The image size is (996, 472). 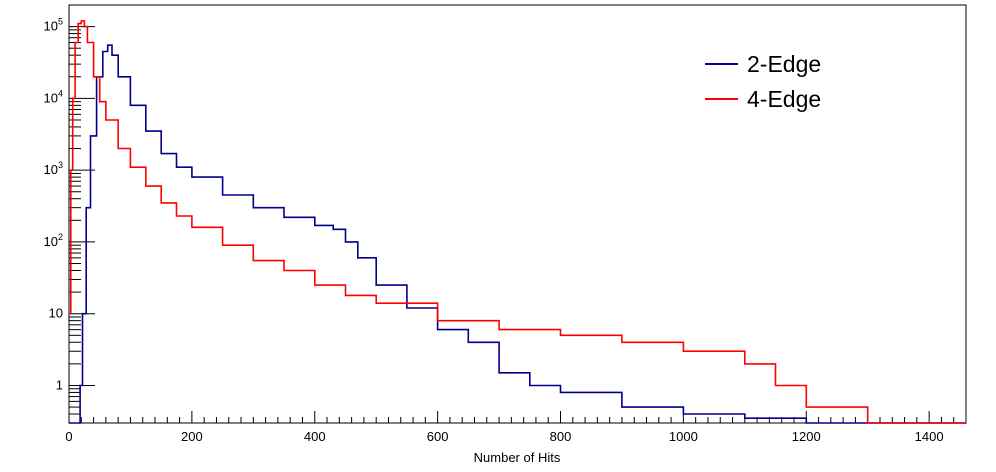 What do you see at coordinates (784, 99) in the screenshot?
I see `legend-label-4-edge: 4-Edge` at bounding box center [784, 99].